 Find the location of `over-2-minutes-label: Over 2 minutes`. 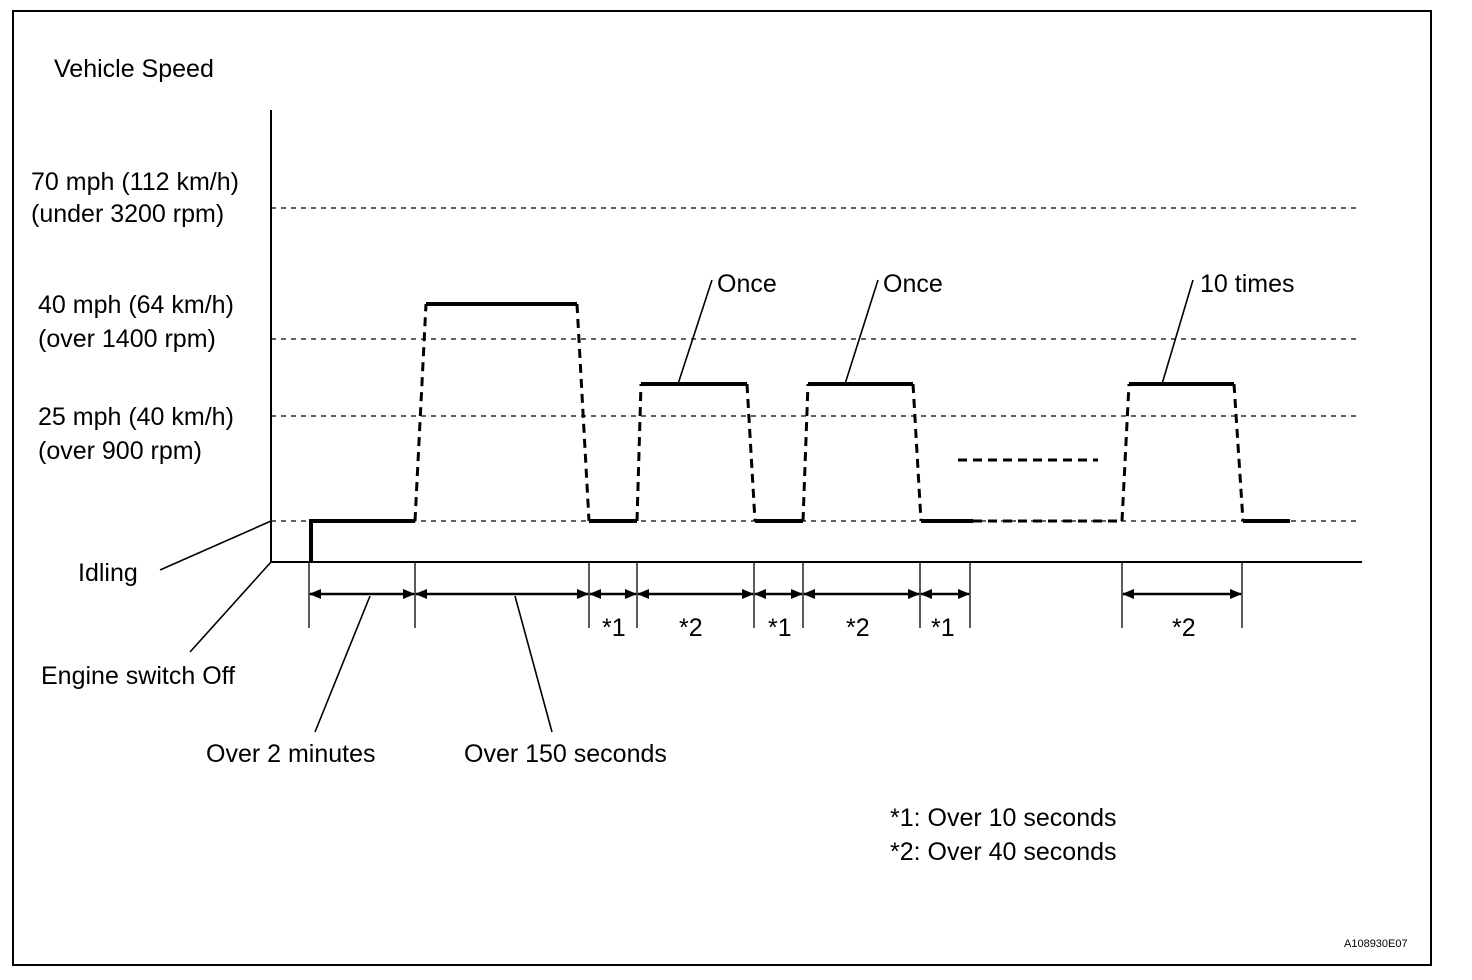

over-2-minutes-label: Over 2 minutes is located at coordinates (291, 754).